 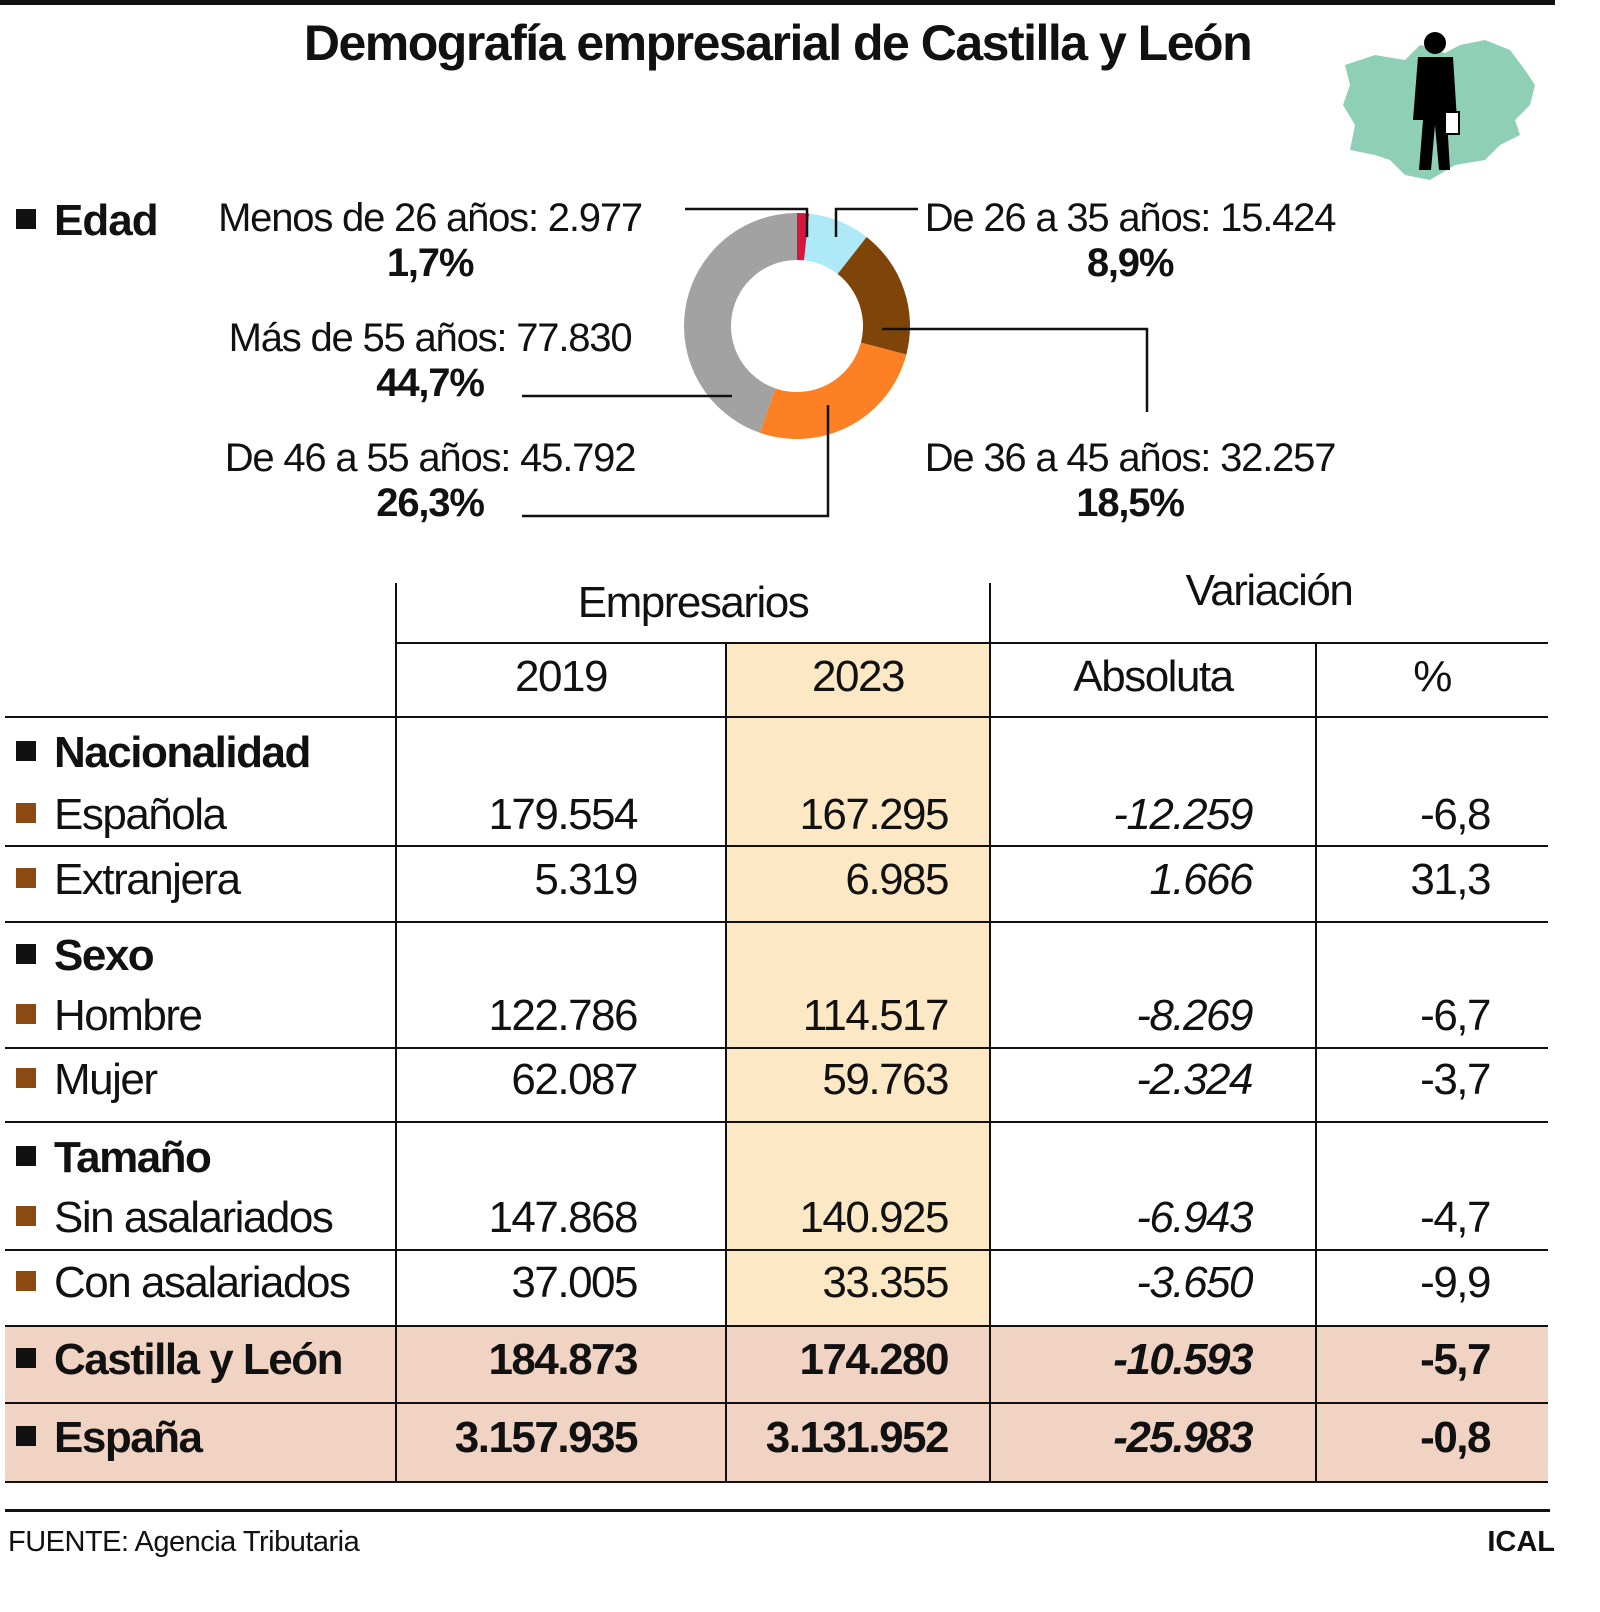 What do you see at coordinates (1455, 1437) in the screenshot?
I see `cell-pct: -0,8` at bounding box center [1455, 1437].